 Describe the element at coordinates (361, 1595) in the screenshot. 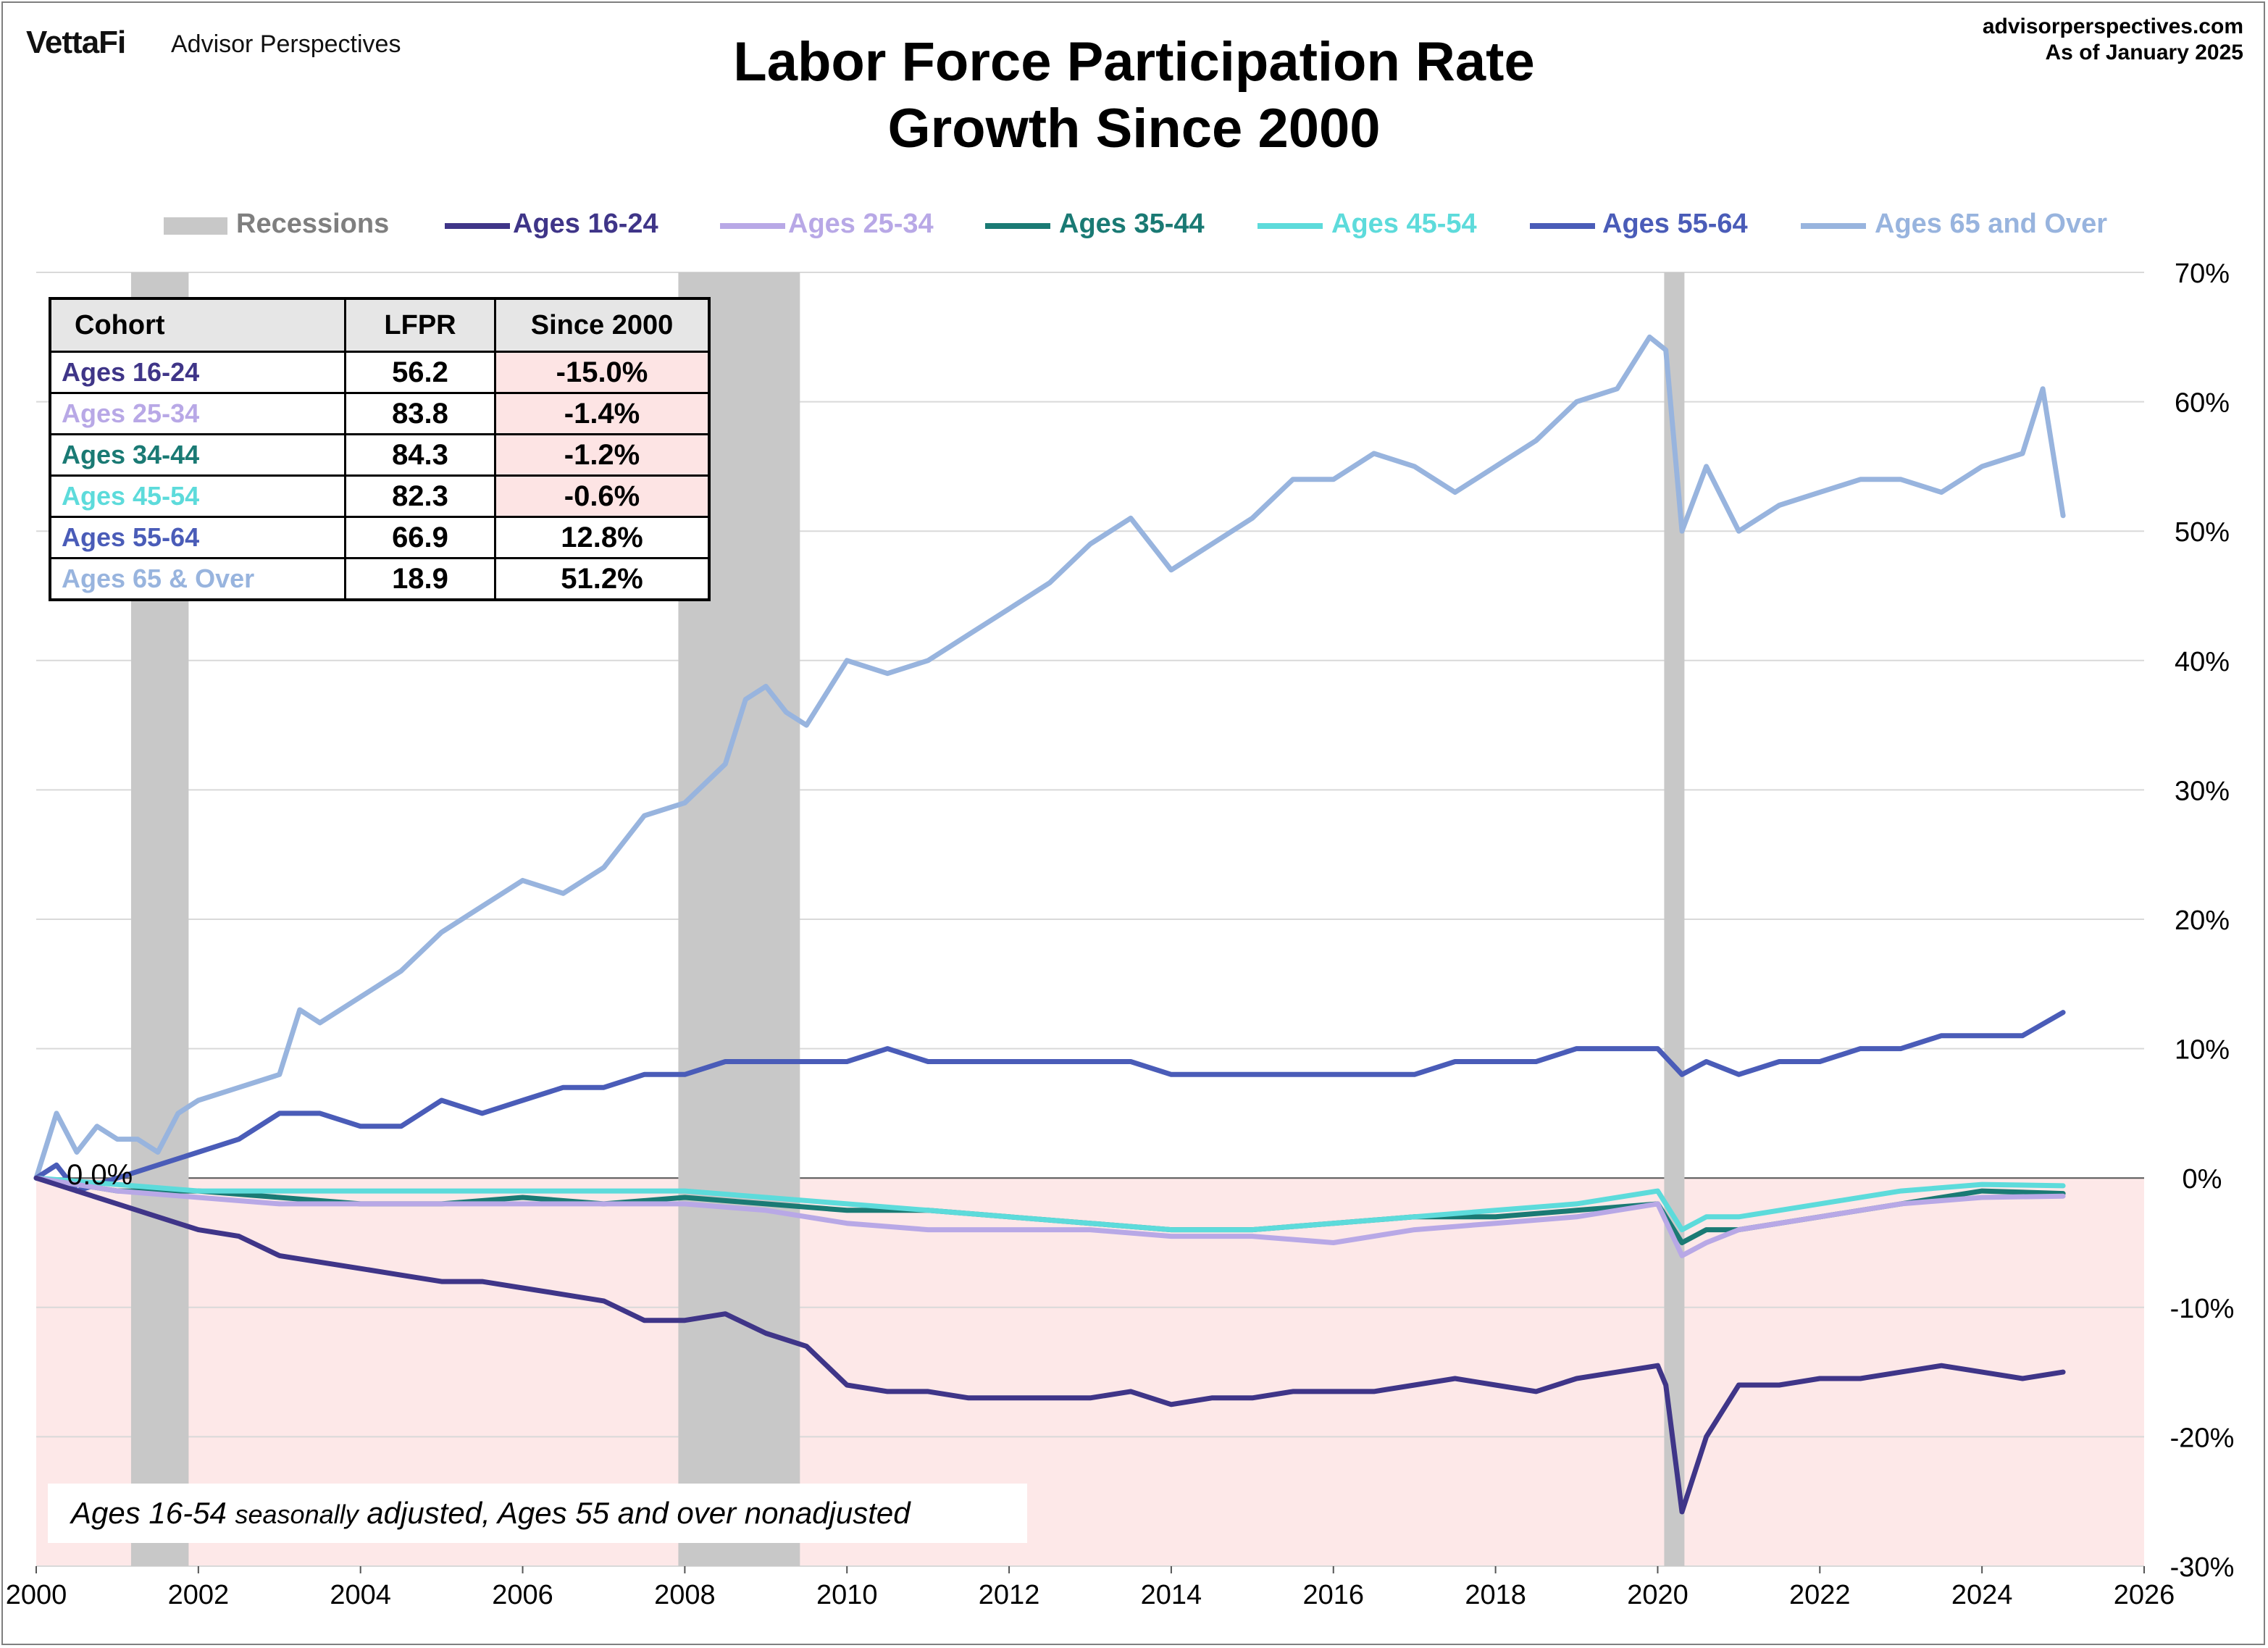

I see `x-tick-label: 2004` at that location.